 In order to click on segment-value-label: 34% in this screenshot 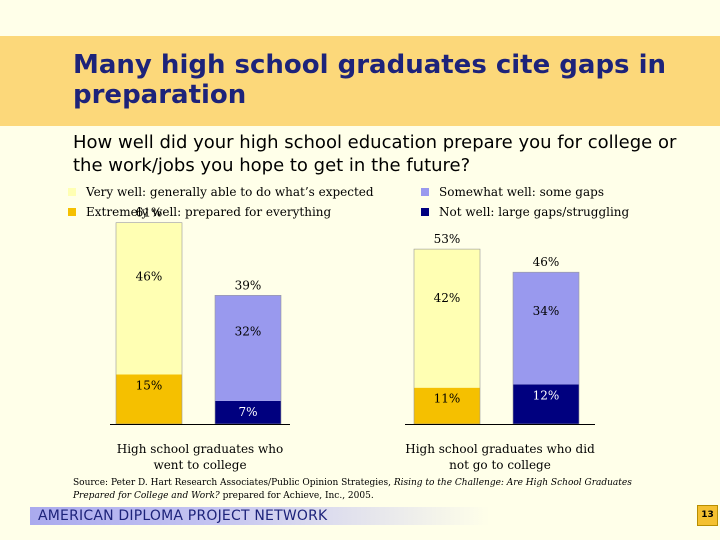, I will do `click(546, 311)`.